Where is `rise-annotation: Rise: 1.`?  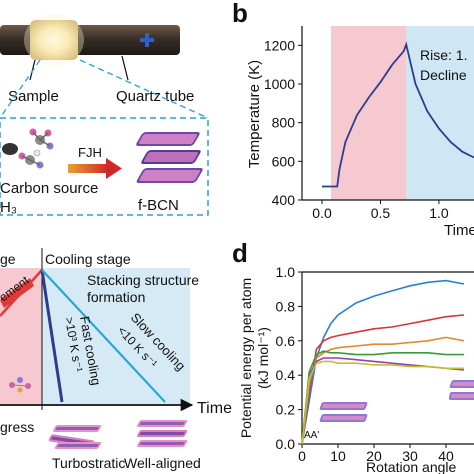 rise-annotation: Rise: 1. is located at coordinates (443, 55).